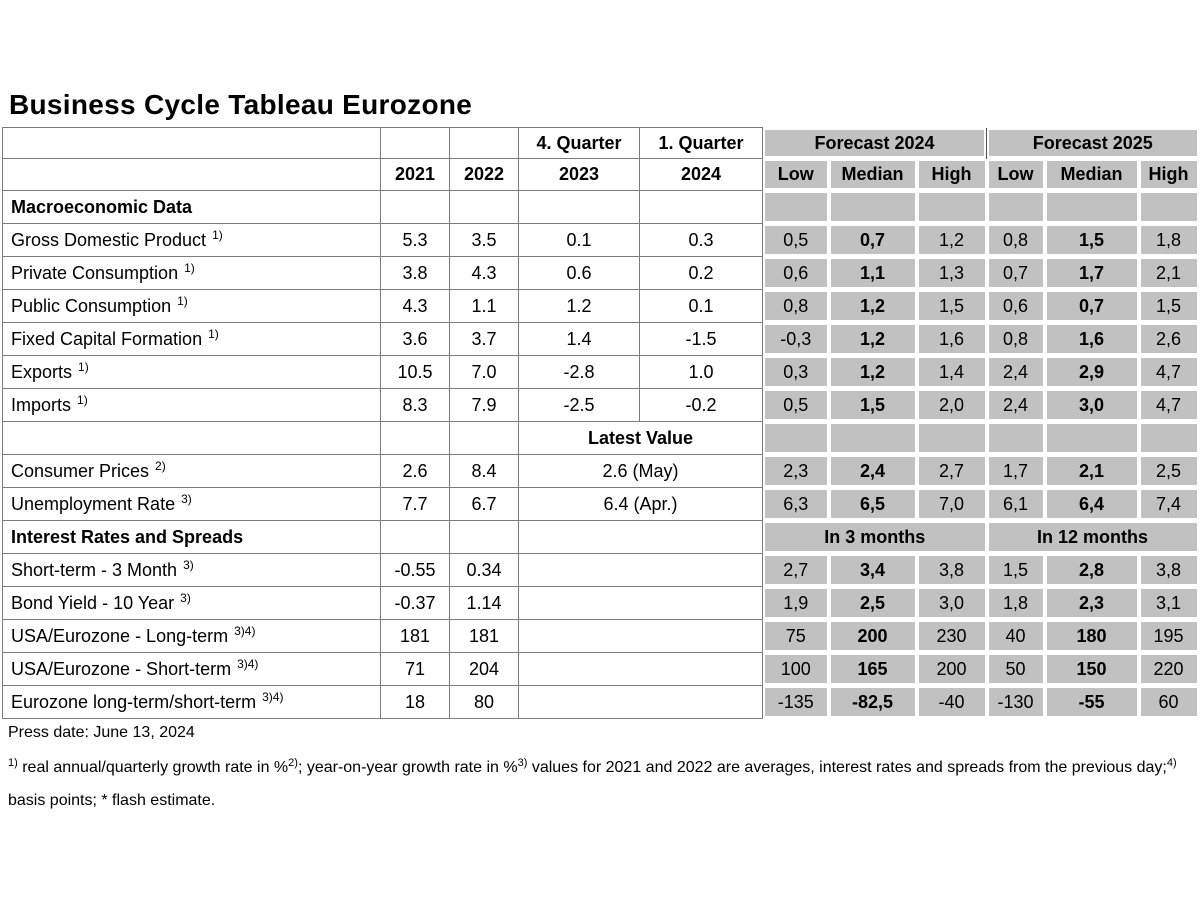 The height and width of the screenshot is (900, 1200). Describe the element at coordinates (795, 702) in the screenshot. I see `forecast-cell: -135` at that location.